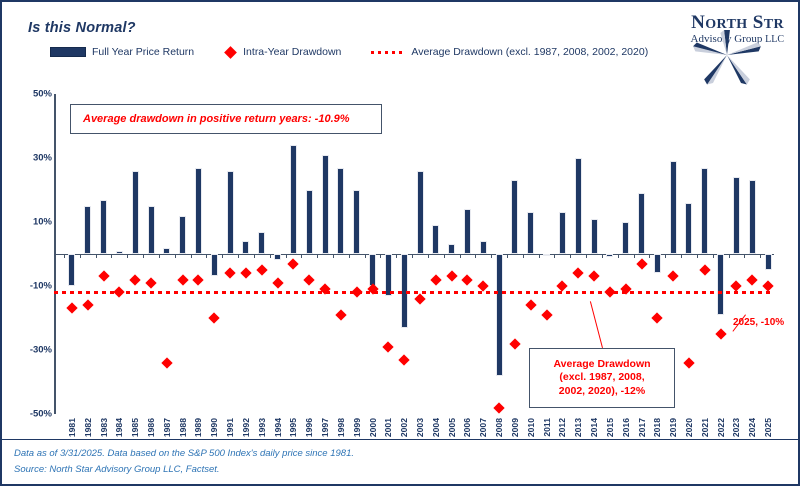  I want to click on logo-llc: LLC, so click(774, 39).